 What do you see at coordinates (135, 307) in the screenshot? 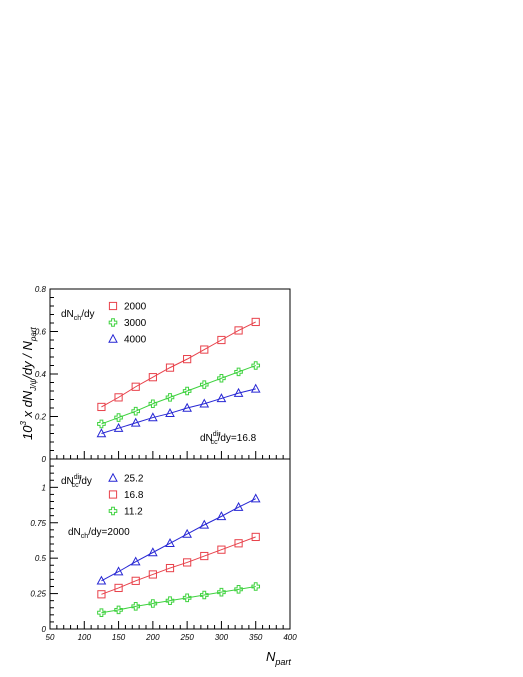
I see `legend-label: 2000` at bounding box center [135, 307].